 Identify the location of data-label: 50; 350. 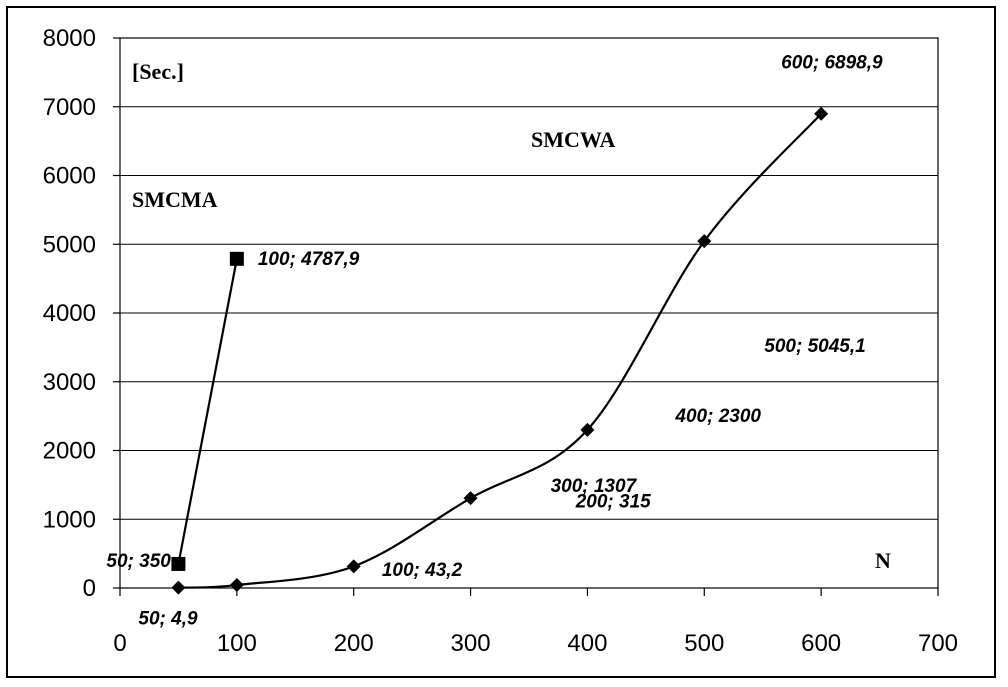
(138, 561).